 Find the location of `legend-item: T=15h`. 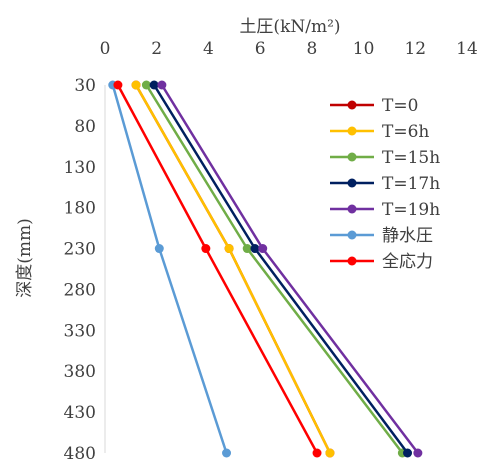

legend-item: T=15h is located at coordinates (385, 158).